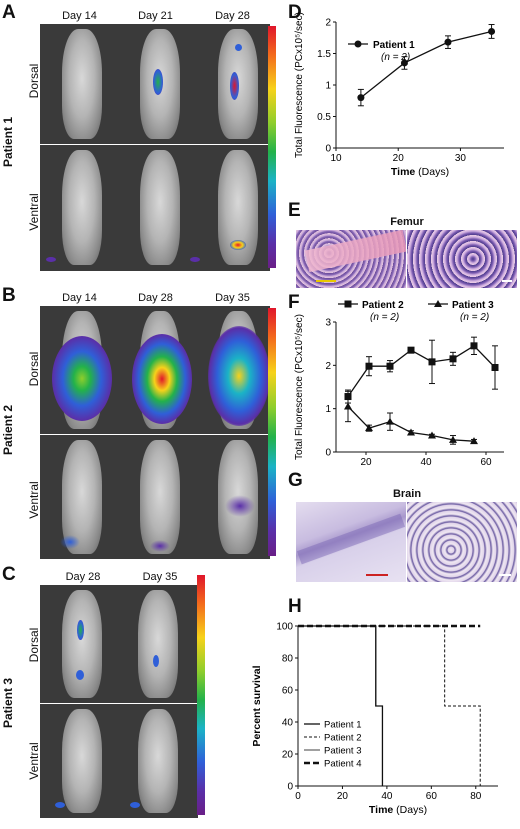  I want to click on chart-h-y-tick-label: 100, so click(284, 627).